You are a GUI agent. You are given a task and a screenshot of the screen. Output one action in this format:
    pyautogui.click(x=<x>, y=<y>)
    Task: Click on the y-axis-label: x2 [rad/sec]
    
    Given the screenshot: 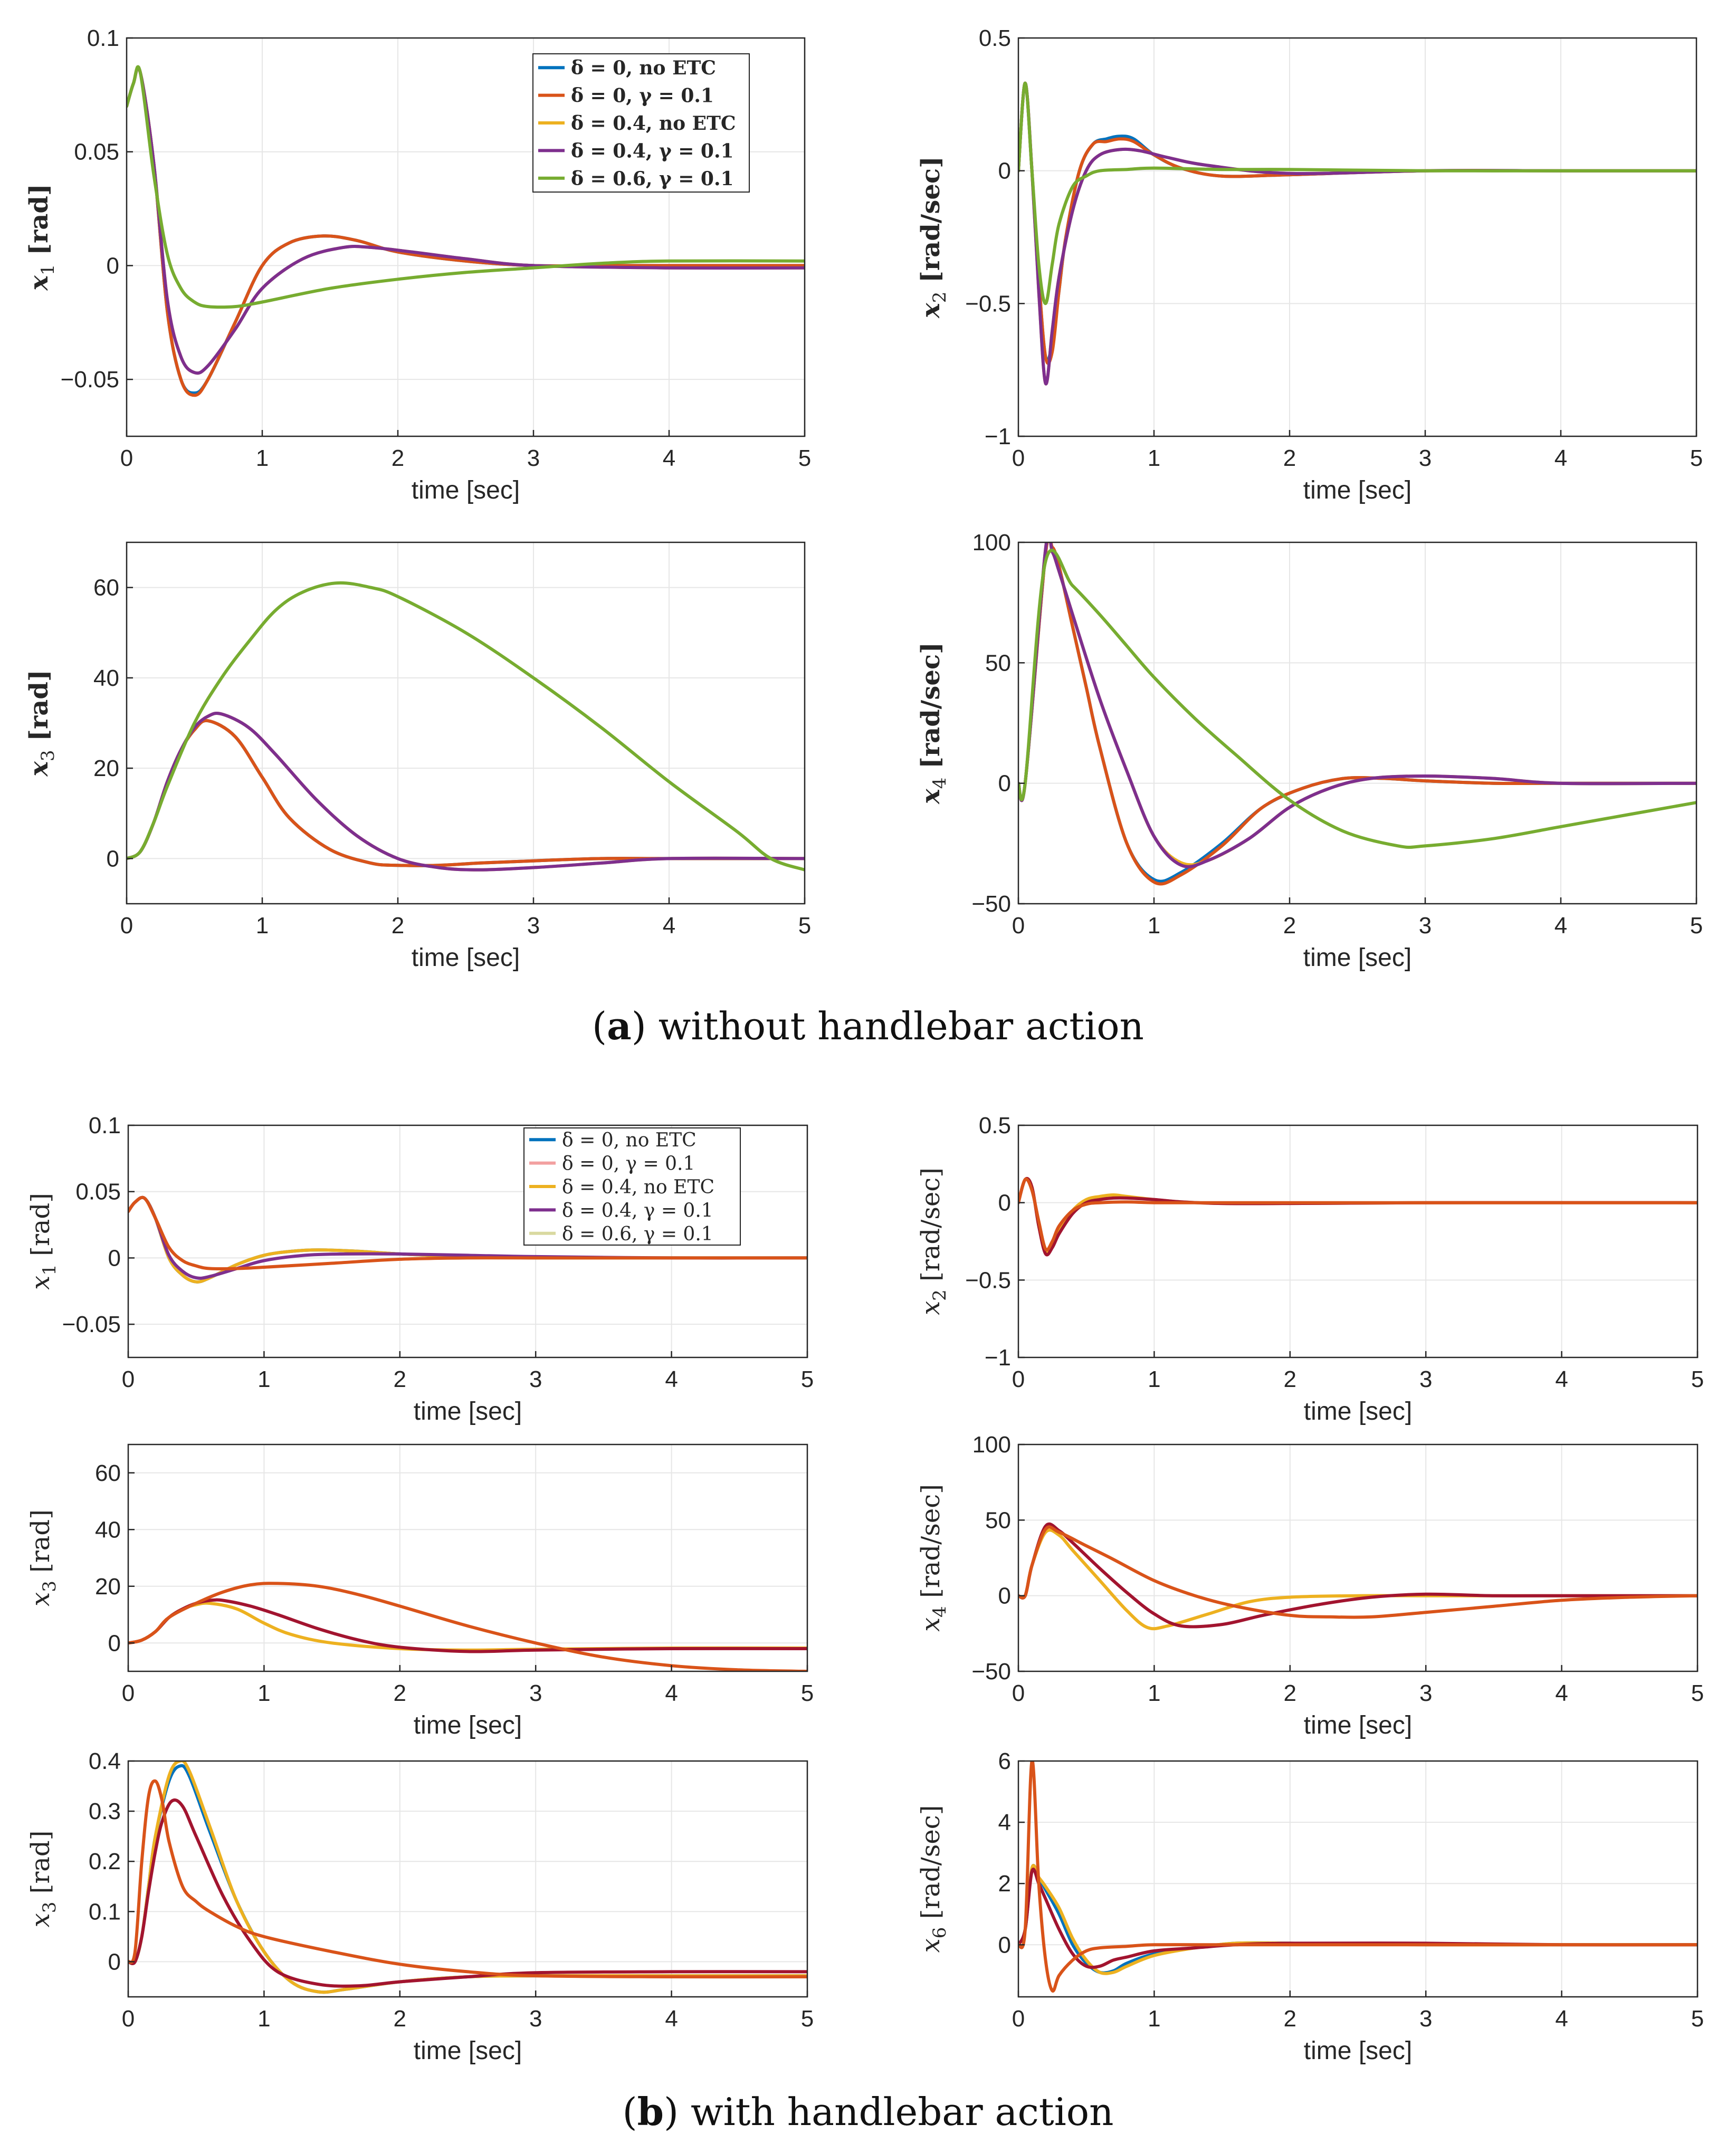 What is the action you would take?
    pyautogui.click(x=933, y=237)
    